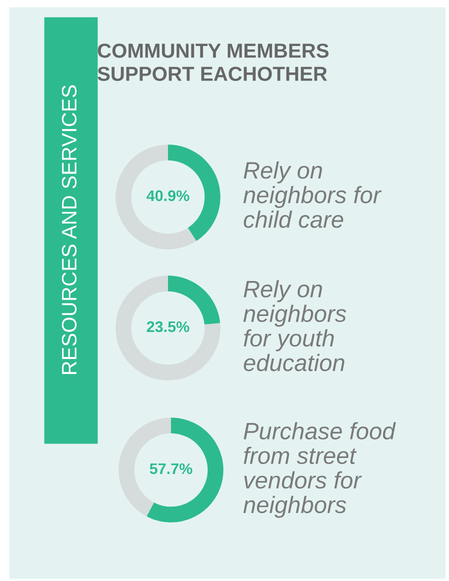 This screenshot has width=449, height=581. What do you see at coordinates (69, 229) in the screenshot?
I see `text: RESOURCES AND SERVICES` at bounding box center [69, 229].